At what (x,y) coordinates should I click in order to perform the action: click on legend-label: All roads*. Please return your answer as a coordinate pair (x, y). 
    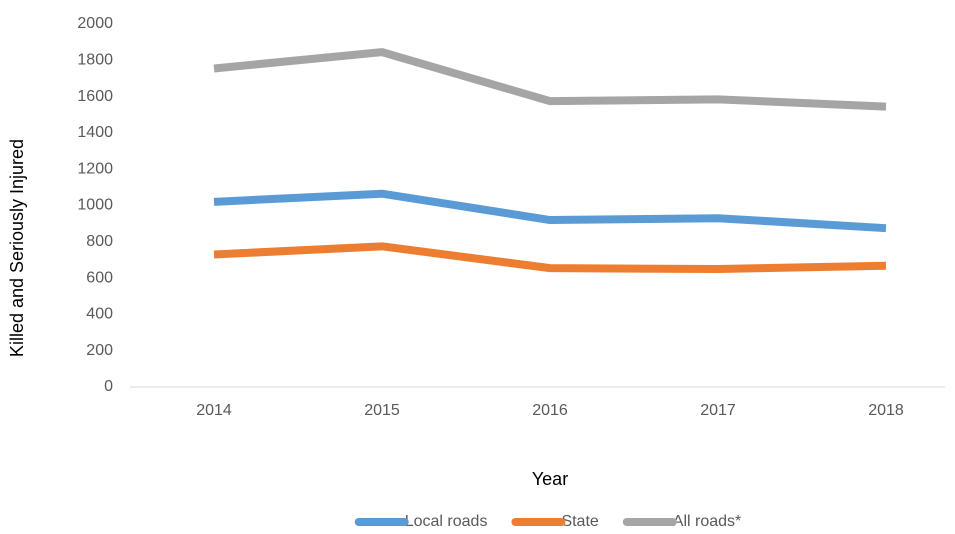
    Looking at the image, I should click on (707, 521).